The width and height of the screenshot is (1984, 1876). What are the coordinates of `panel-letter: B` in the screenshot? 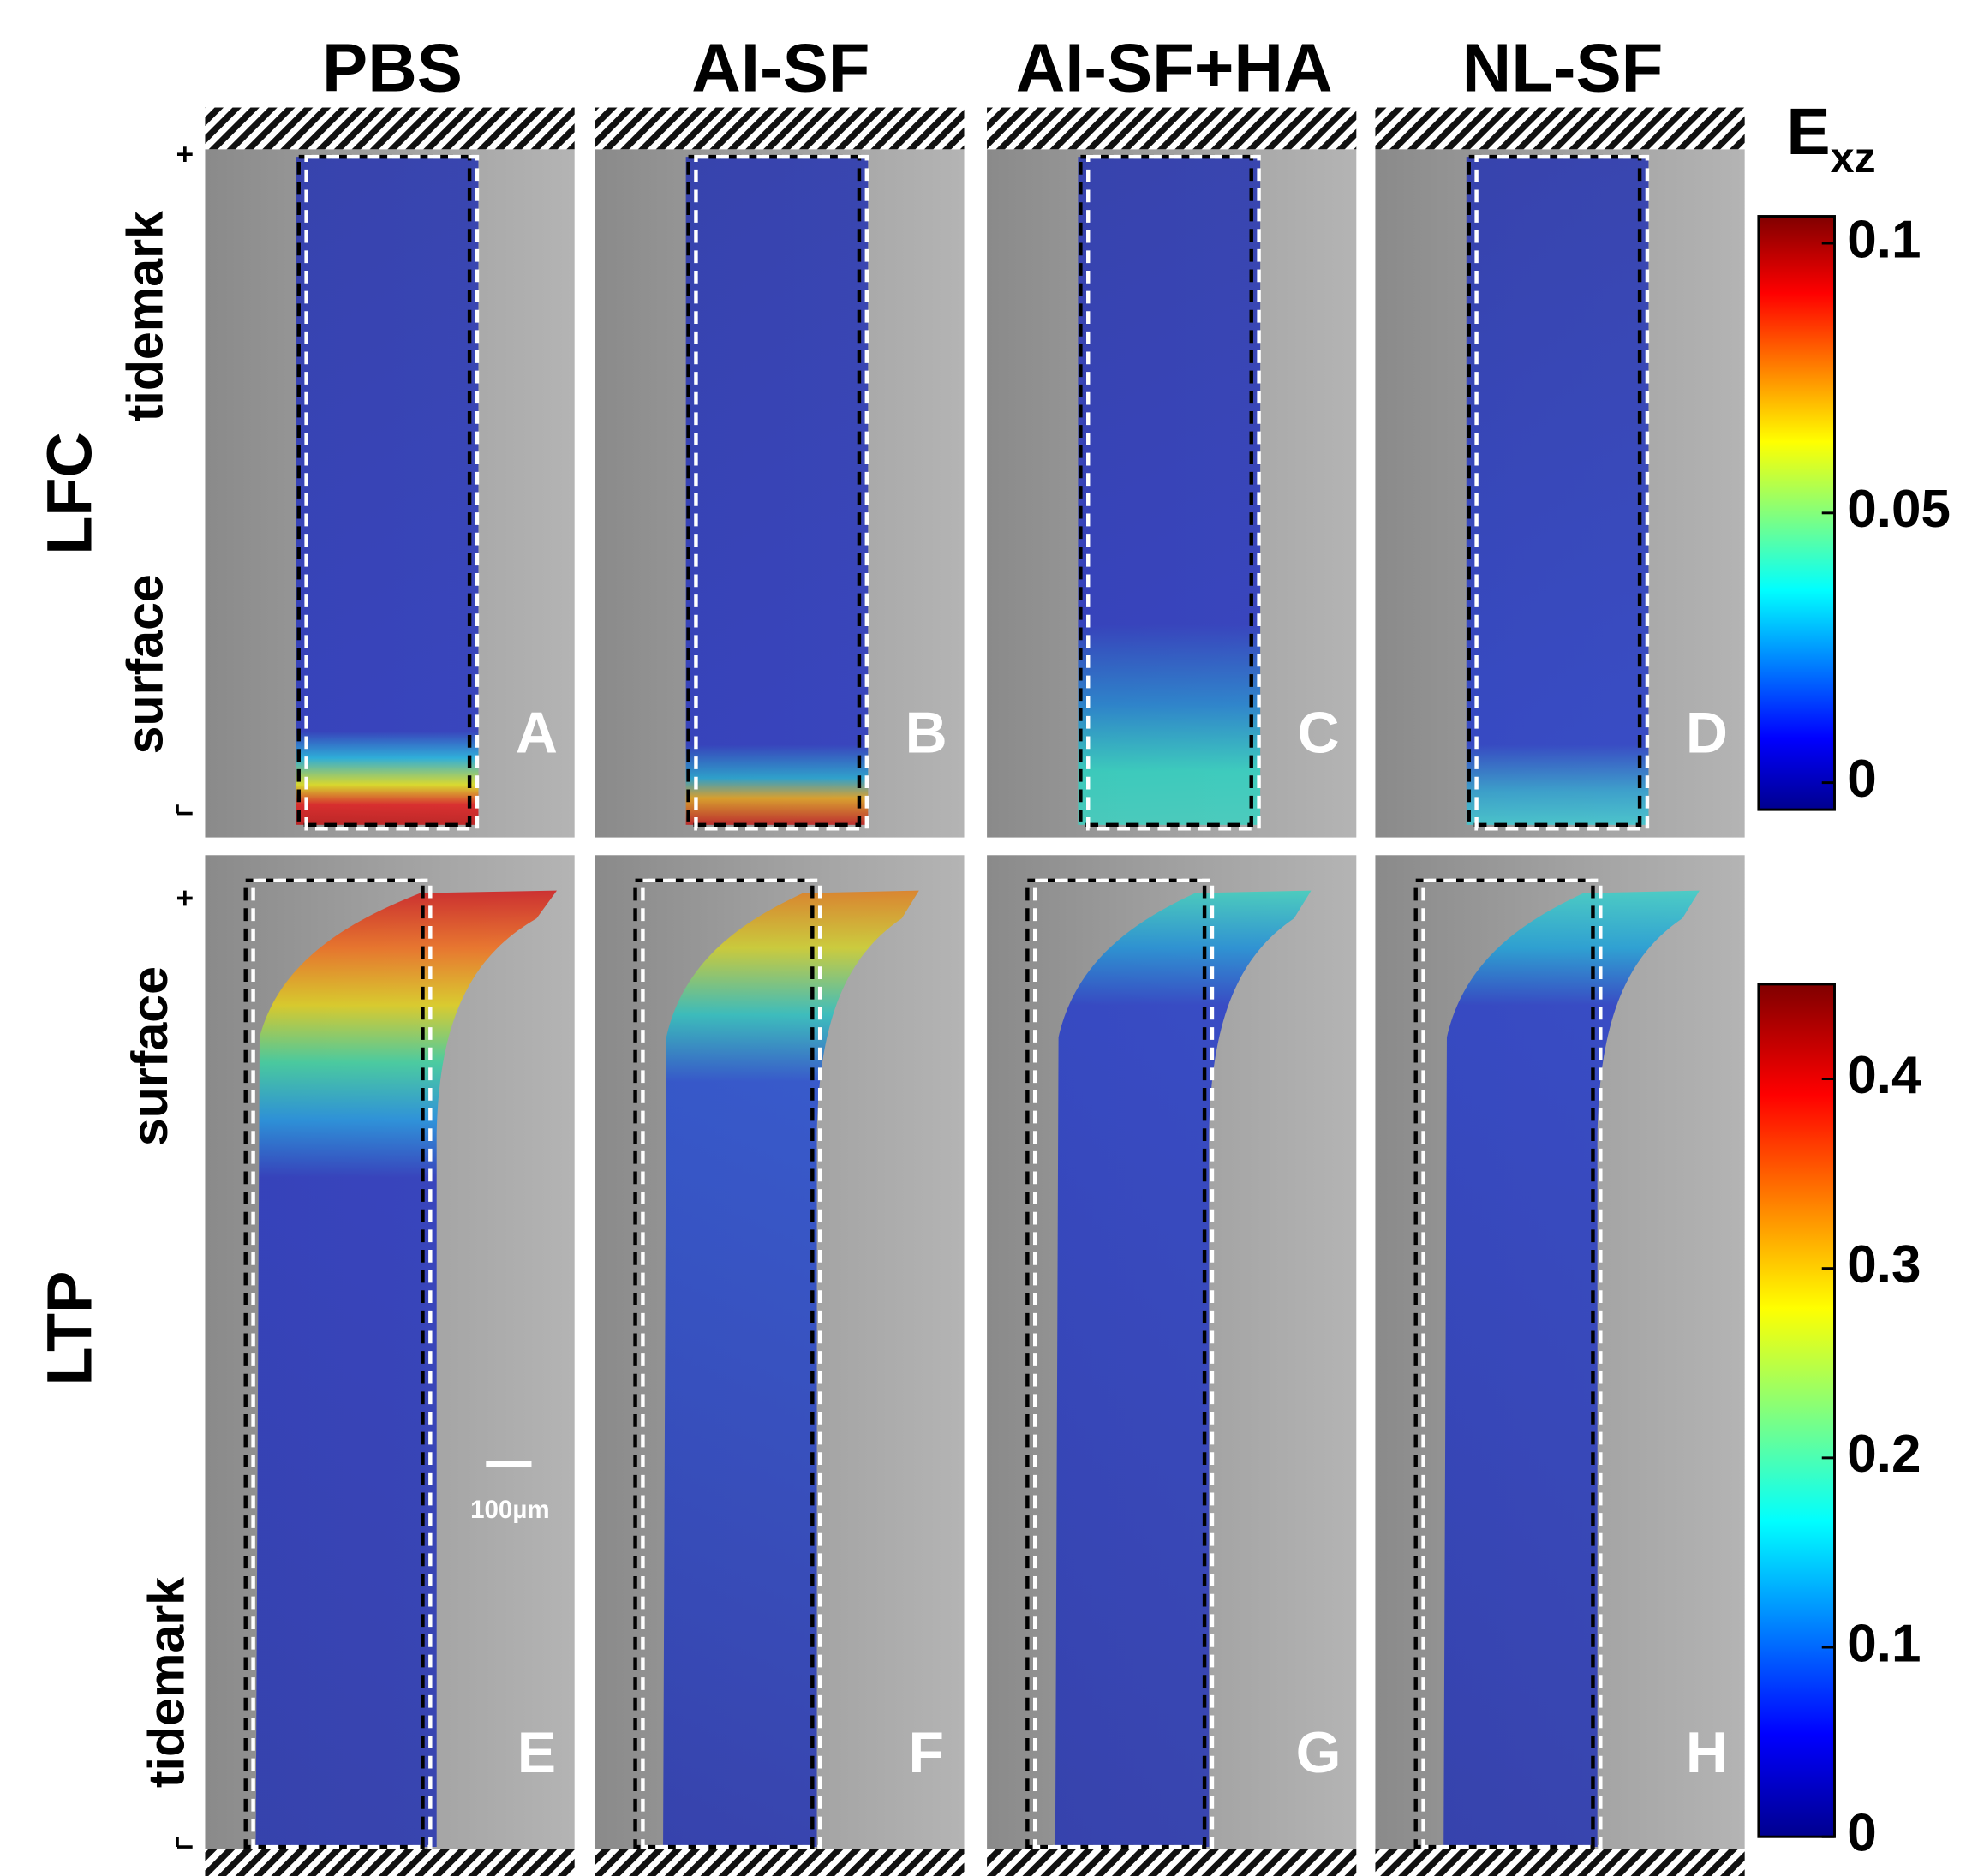 It's located at (926, 734).